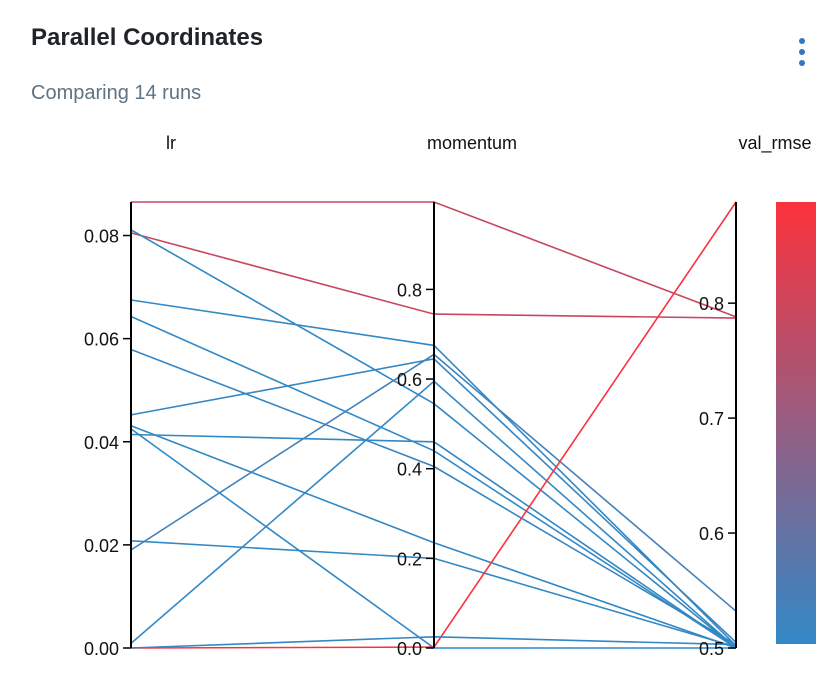 Image resolution: width=838 pixels, height=684 pixels. Describe the element at coordinates (796, 423) in the screenshot. I see `colorbar` at that location.